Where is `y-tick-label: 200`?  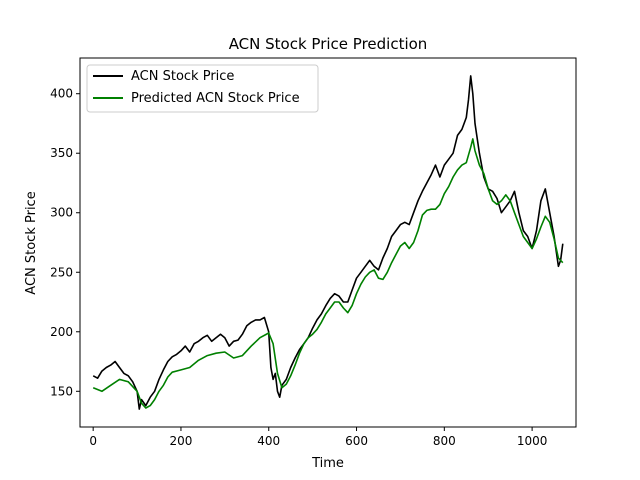
y-tick-label: 200 is located at coordinates (61, 332).